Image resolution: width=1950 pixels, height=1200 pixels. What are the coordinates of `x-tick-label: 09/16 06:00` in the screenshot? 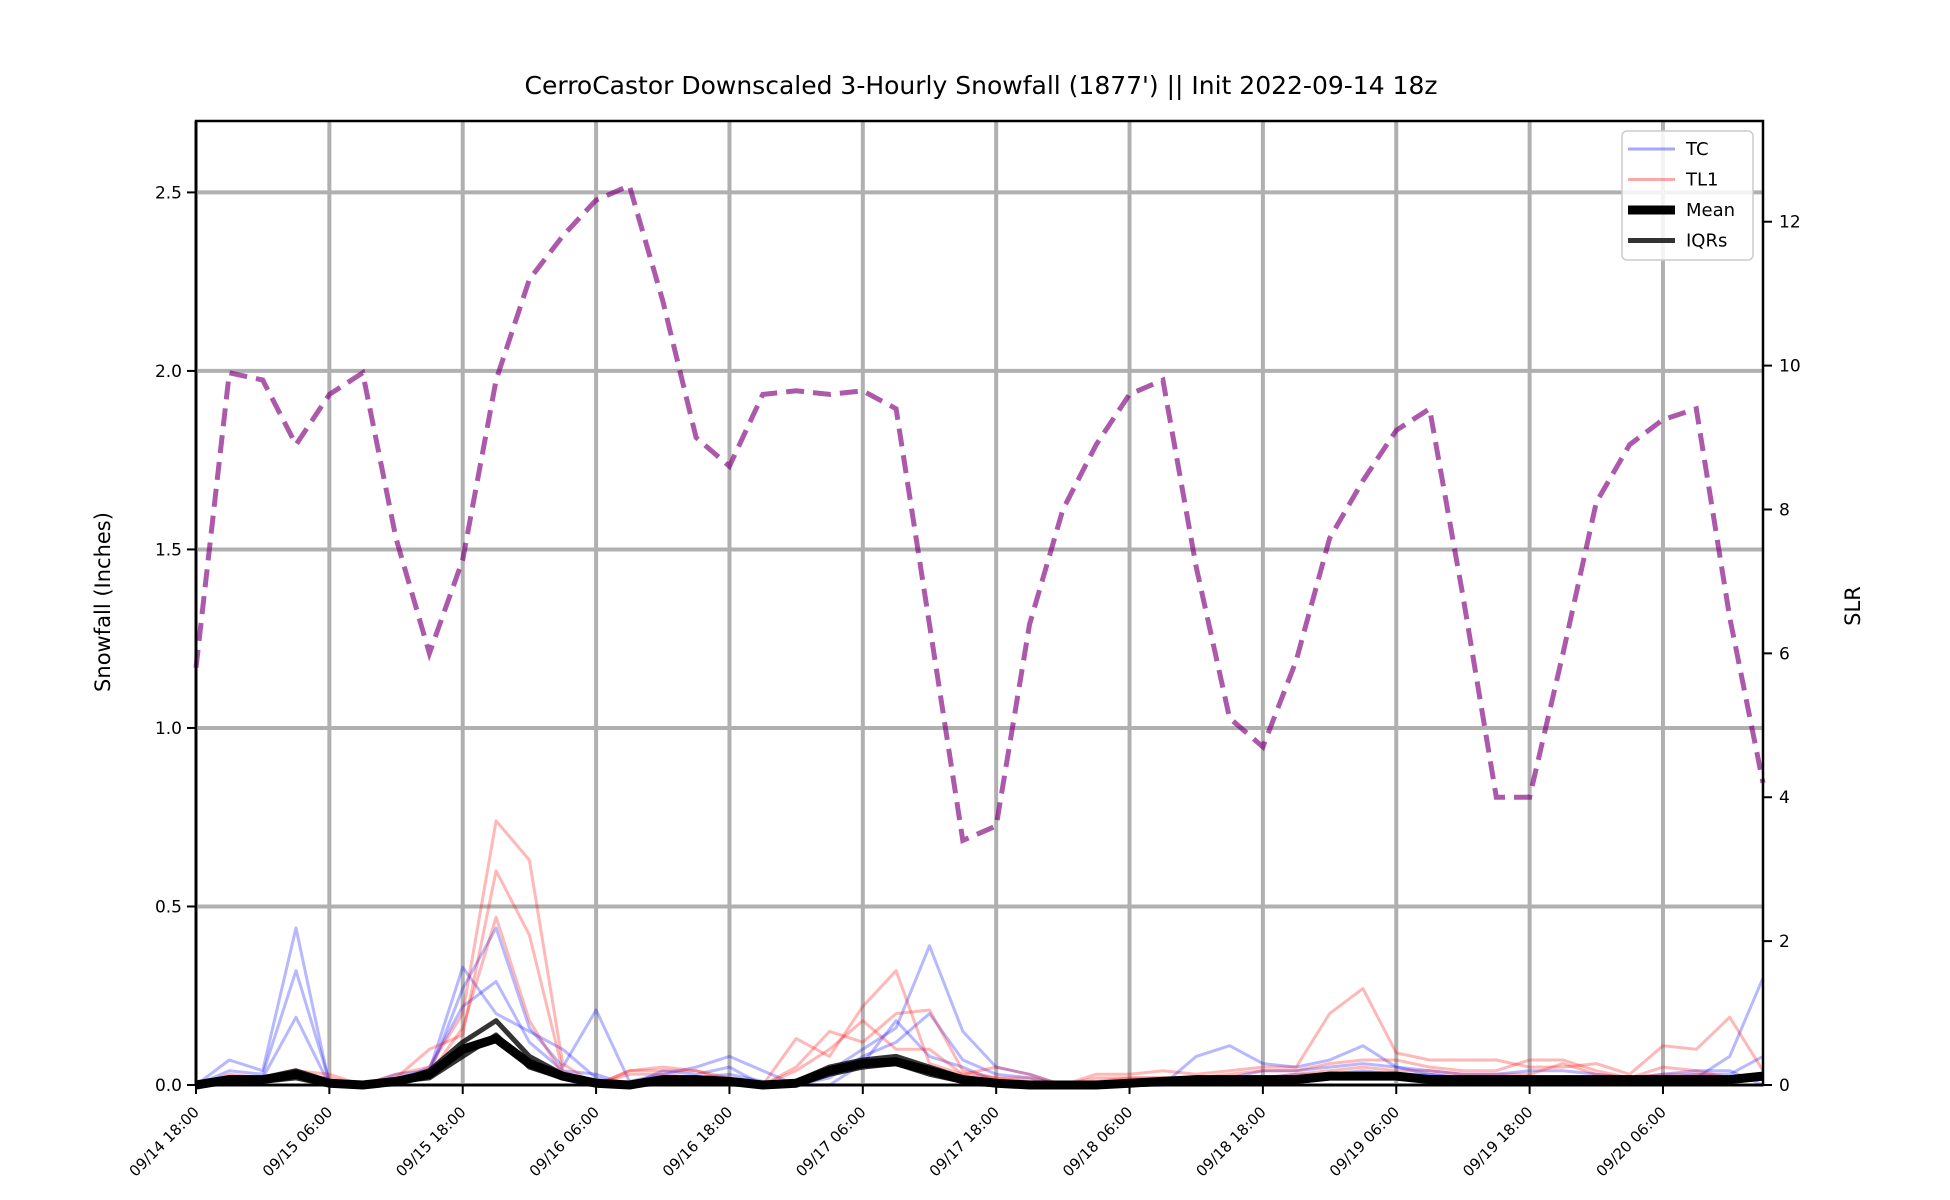 It's located at (564, 1141).